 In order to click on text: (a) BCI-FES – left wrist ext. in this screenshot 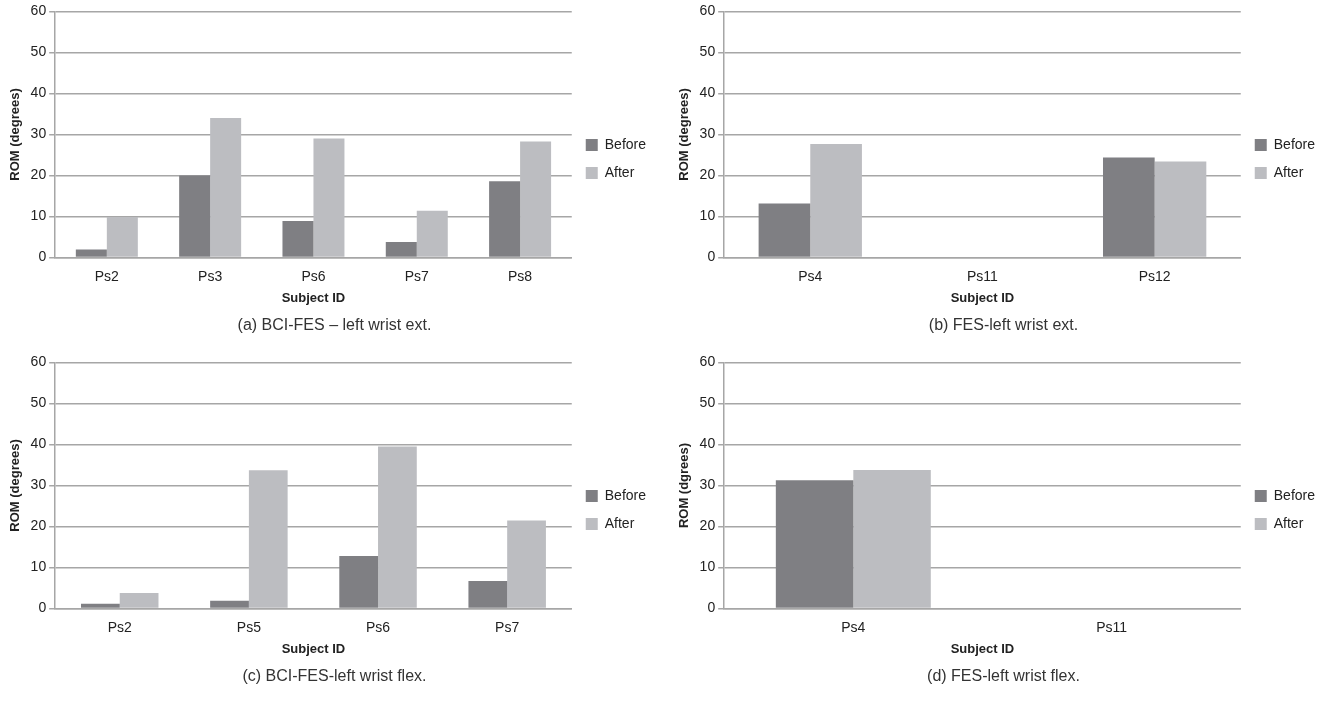, I will do `click(334, 325)`.